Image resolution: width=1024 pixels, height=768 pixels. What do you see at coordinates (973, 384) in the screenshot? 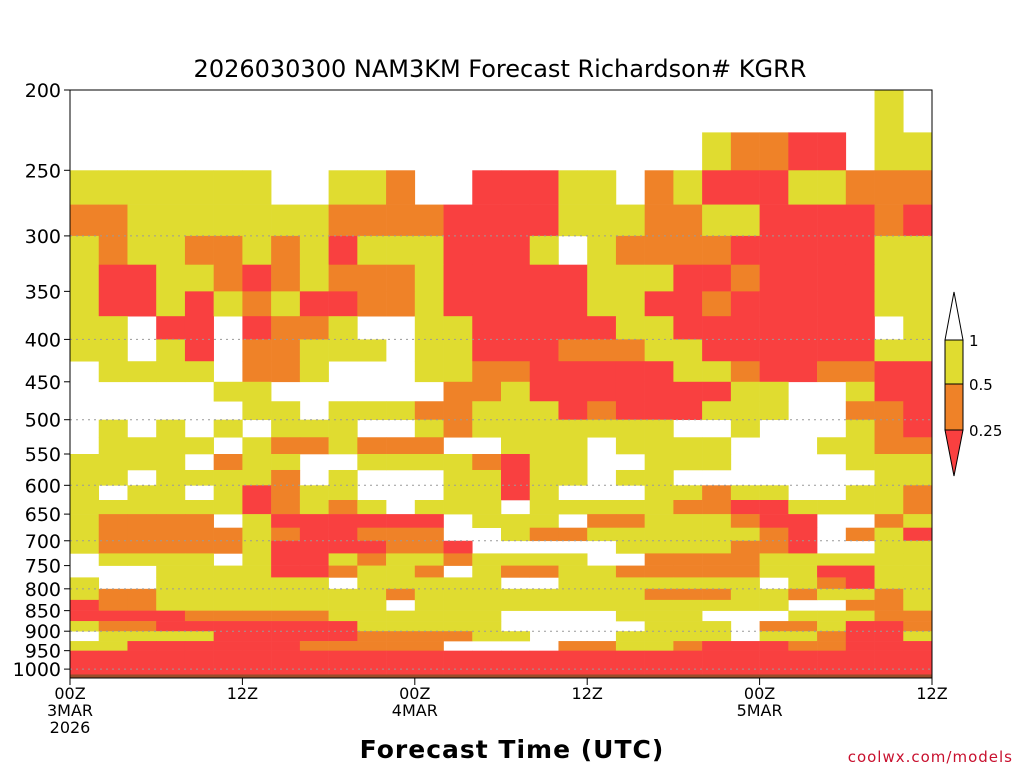
I see `legend: 1 0.5 0.25` at bounding box center [973, 384].